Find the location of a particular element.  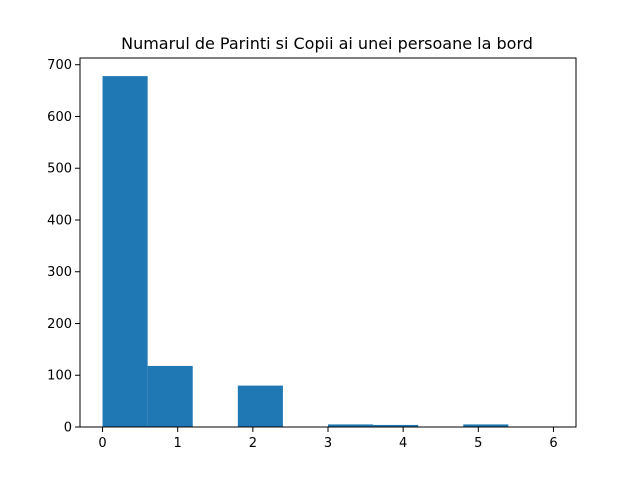

y-tick-label: 700 is located at coordinates (59, 65).